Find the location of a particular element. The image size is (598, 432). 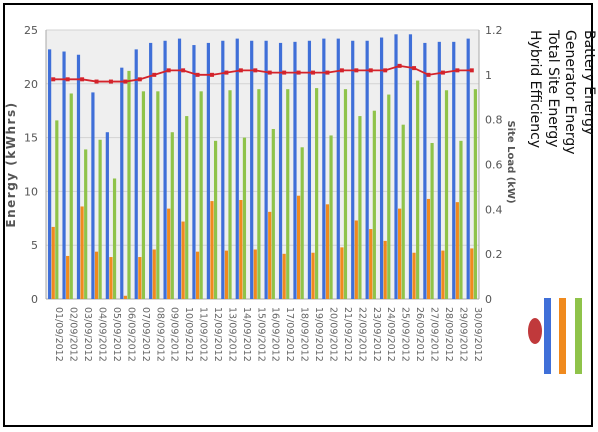

y2-tick-label: 0.2 is located at coordinates (494, 254).